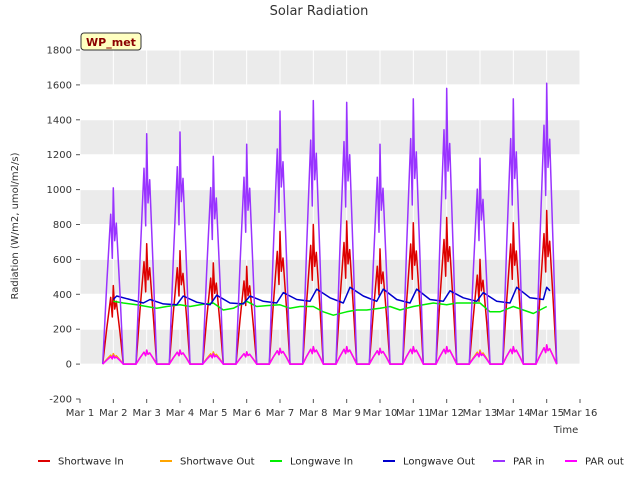  What do you see at coordinates (439, 462) in the screenshot?
I see `legend-label: Longwave Out` at bounding box center [439, 462].